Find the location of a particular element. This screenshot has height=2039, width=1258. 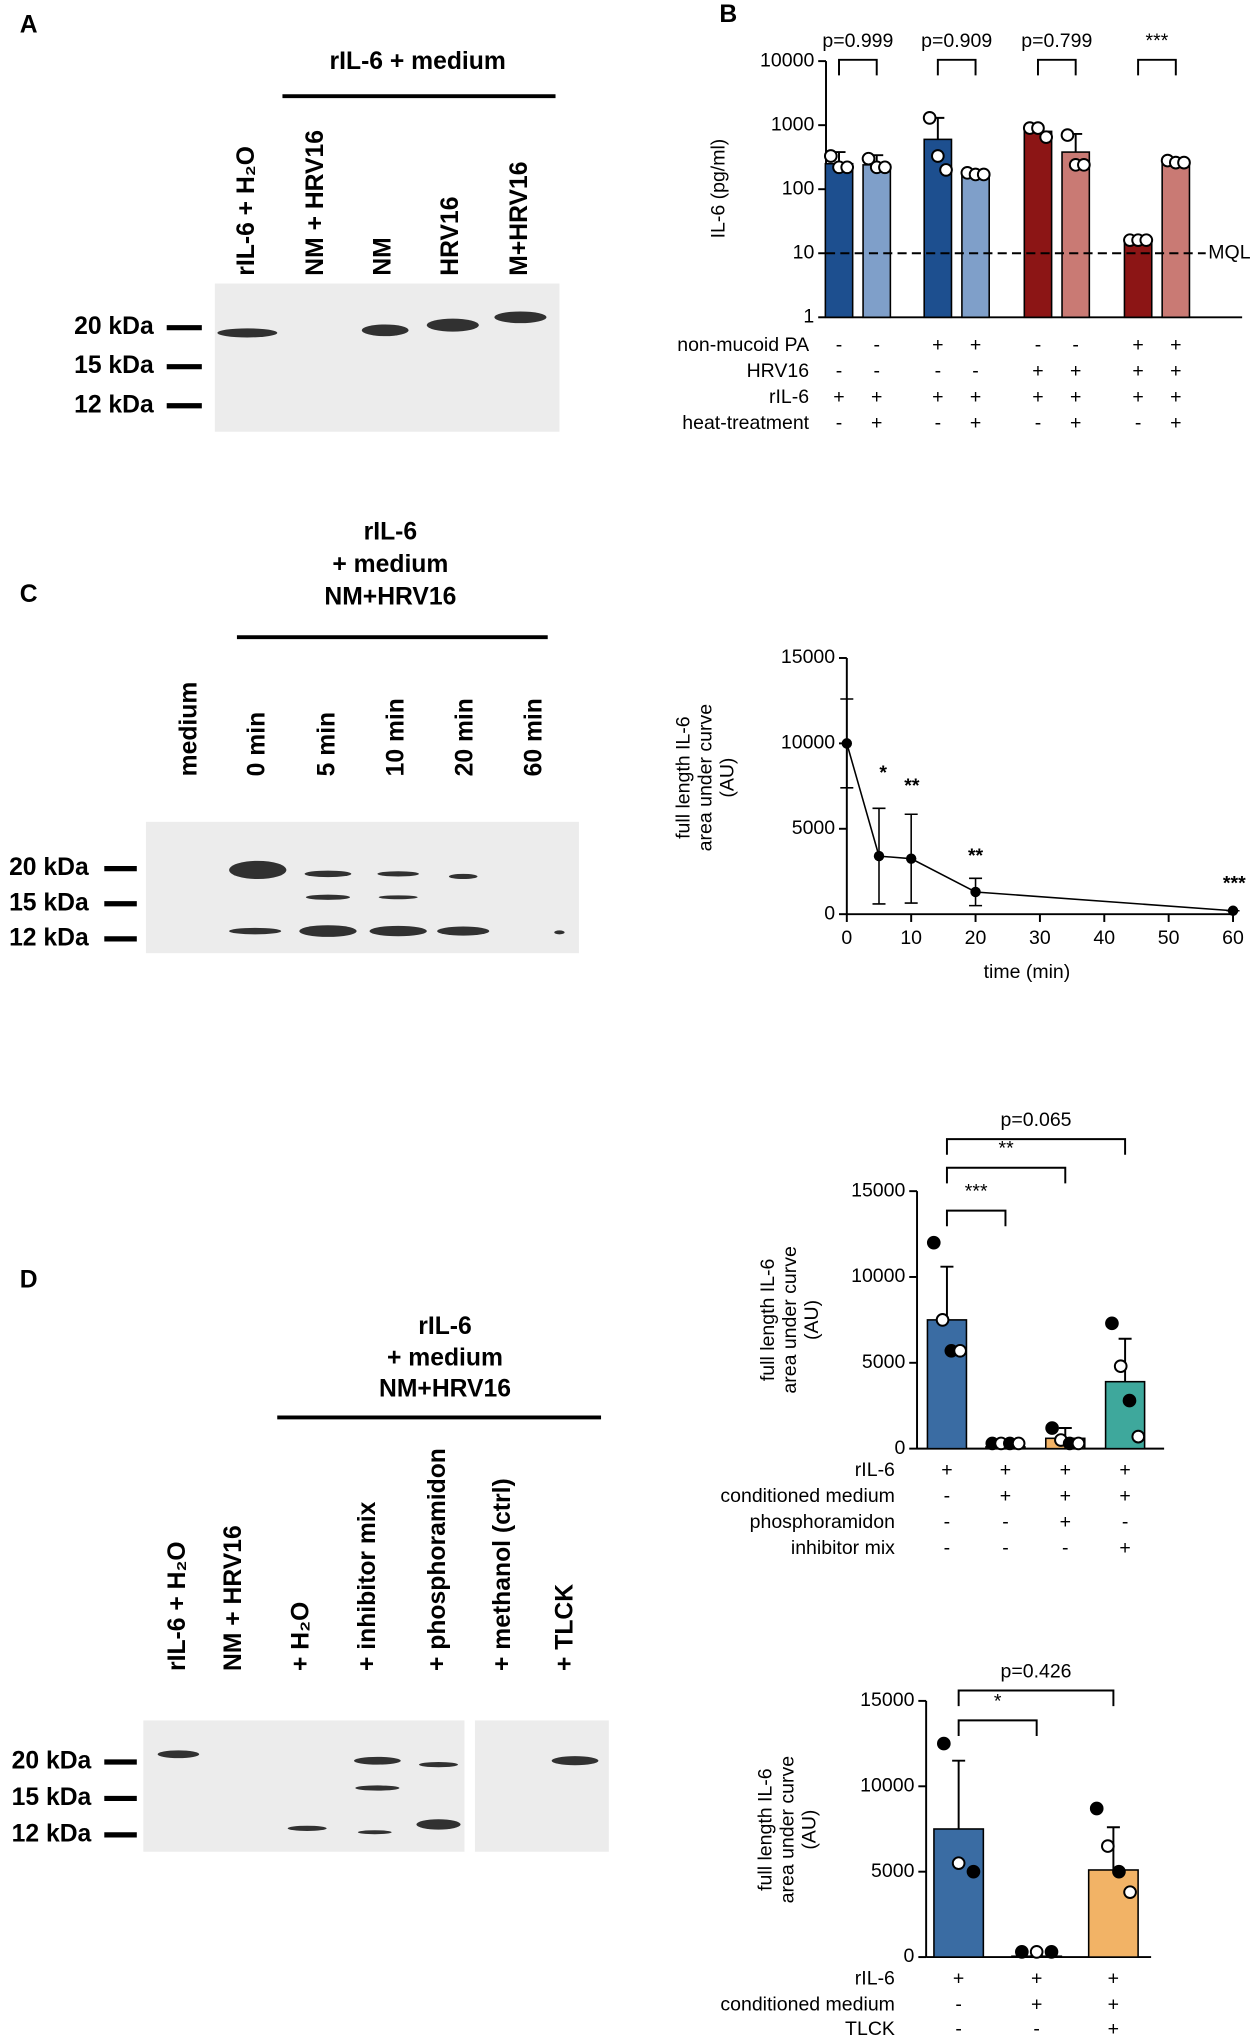

blot-title: + medium is located at coordinates (390, 564).